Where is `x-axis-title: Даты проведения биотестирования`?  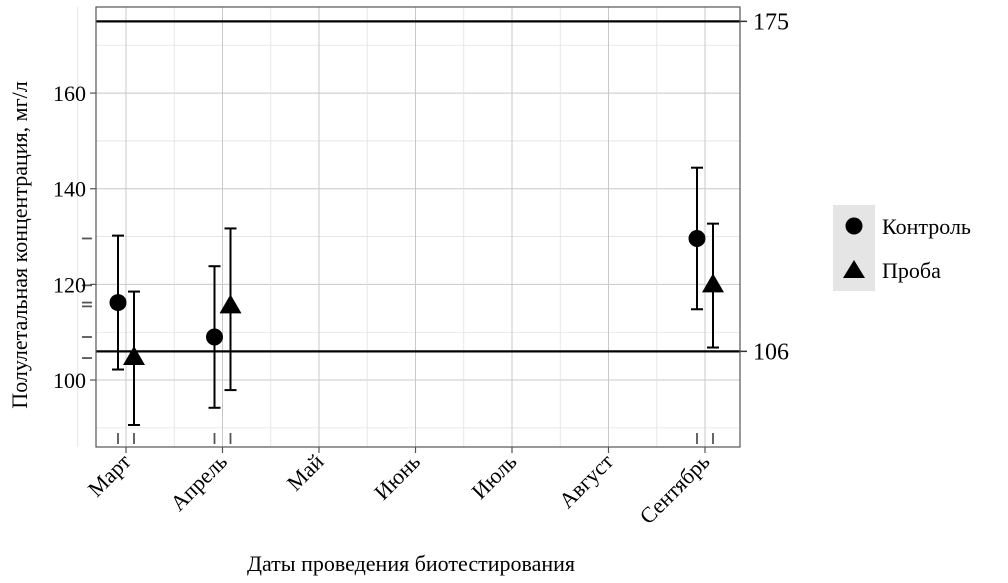 x-axis-title: Даты проведения биотестирования is located at coordinates (411, 563).